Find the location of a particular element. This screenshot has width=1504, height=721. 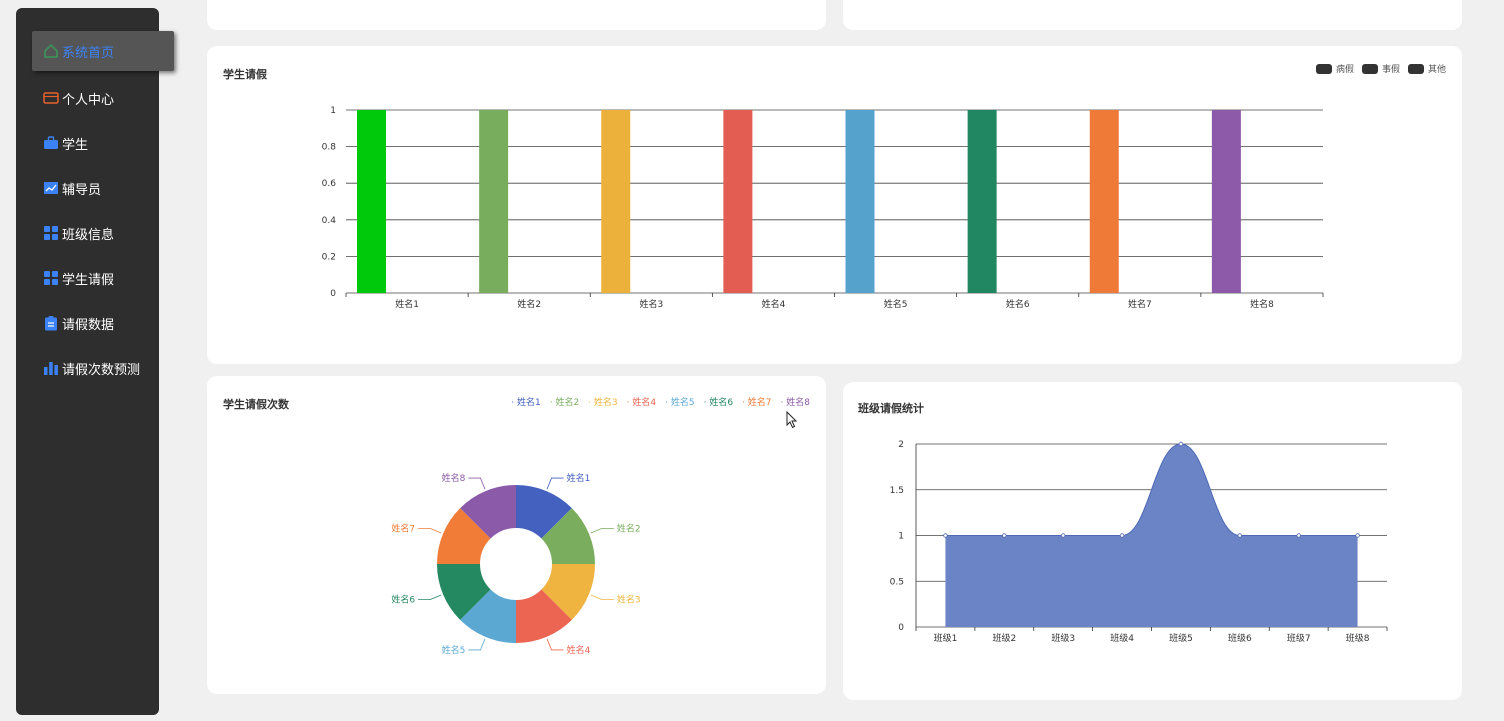

y-tick-label: 2 is located at coordinates (901, 445).